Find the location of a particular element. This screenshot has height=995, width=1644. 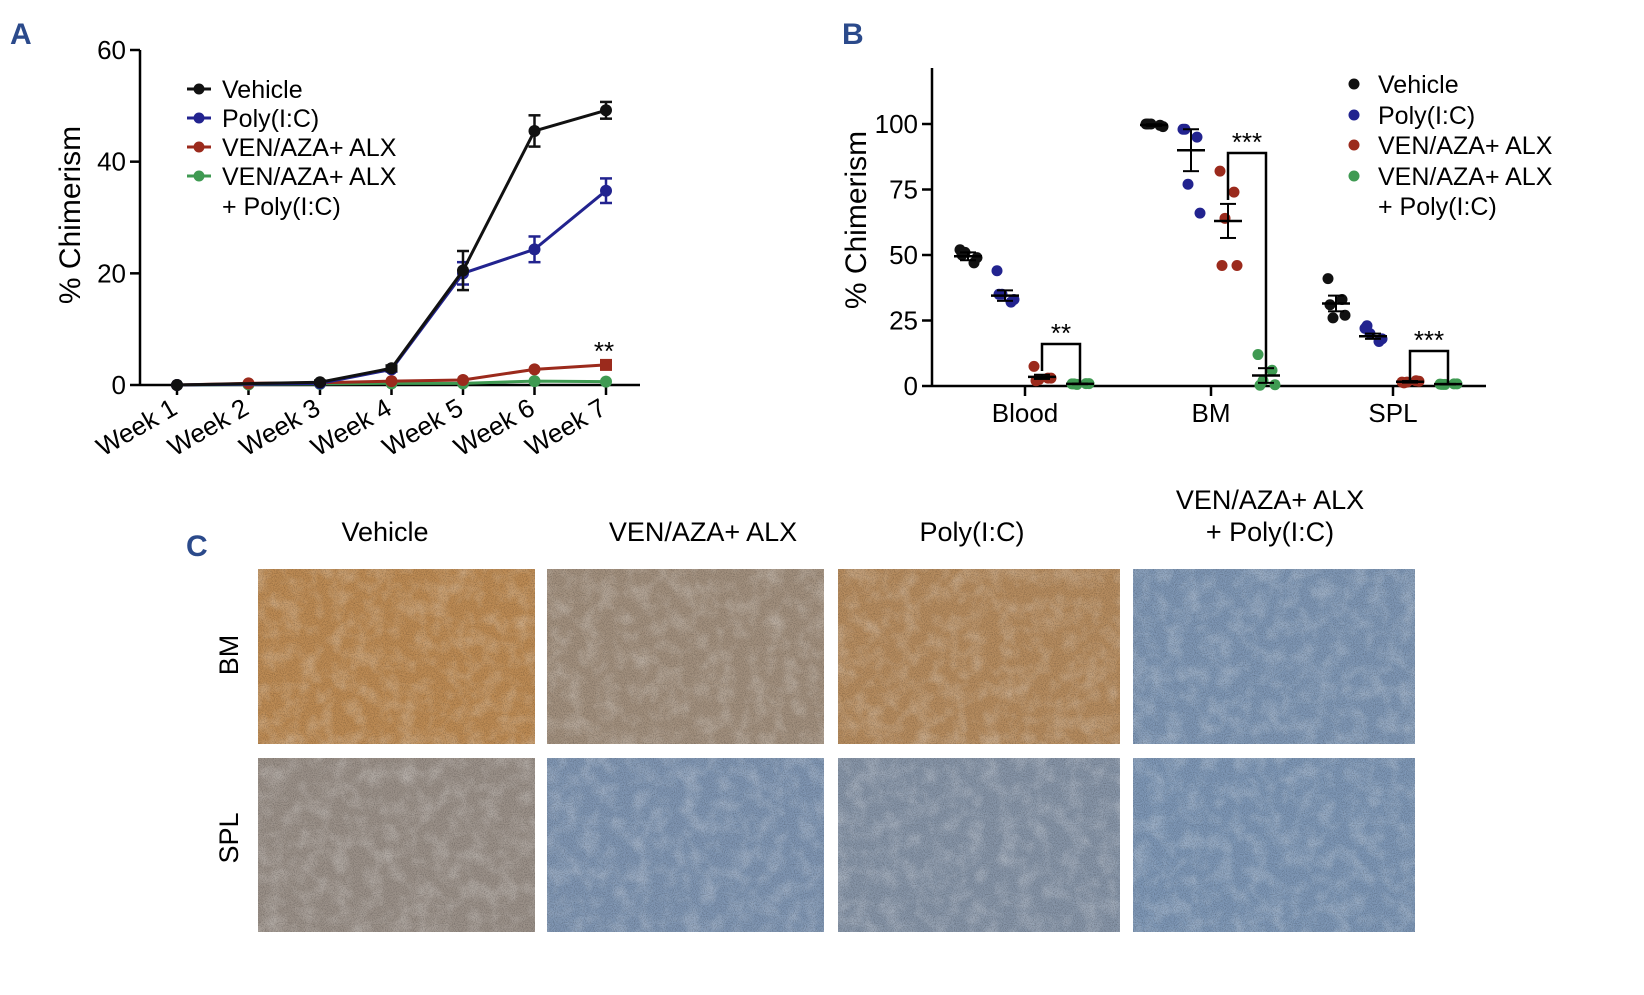

chart-a-legend-label: Poly(I:C) is located at coordinates (270, 119).